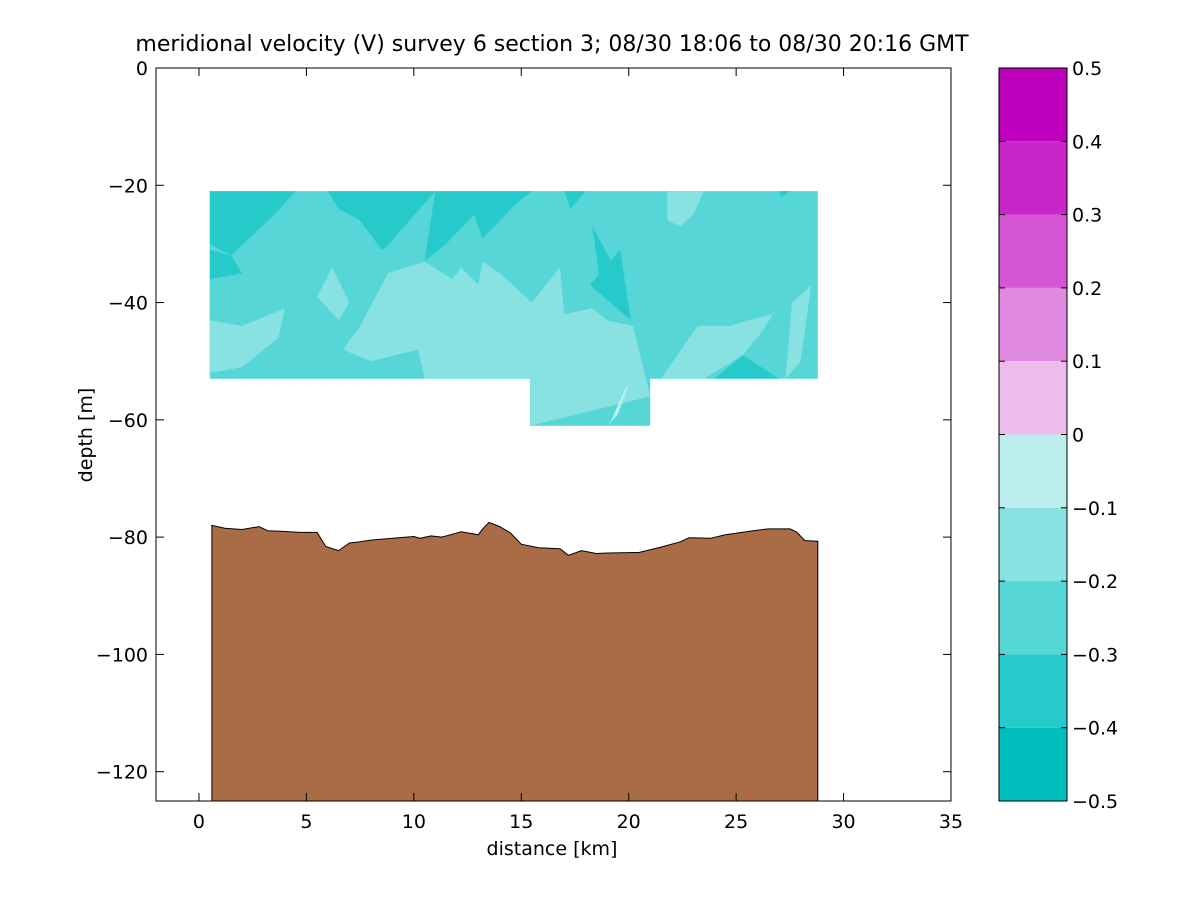 The image size is (1201, 901). Describe the element at coordinates (142, 69) in the screenshot. I see `y-tick-label: 0` at that location.